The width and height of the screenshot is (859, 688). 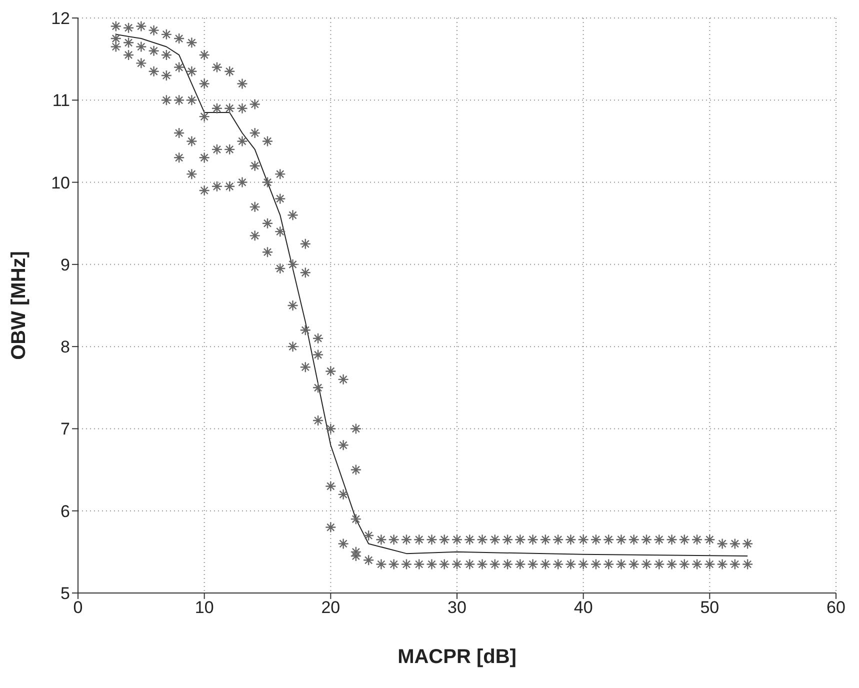 What do you see at coordinates (61, 100) in the screenshot?
I see `y-tick-label: 11` at bounding box center [61, 100].